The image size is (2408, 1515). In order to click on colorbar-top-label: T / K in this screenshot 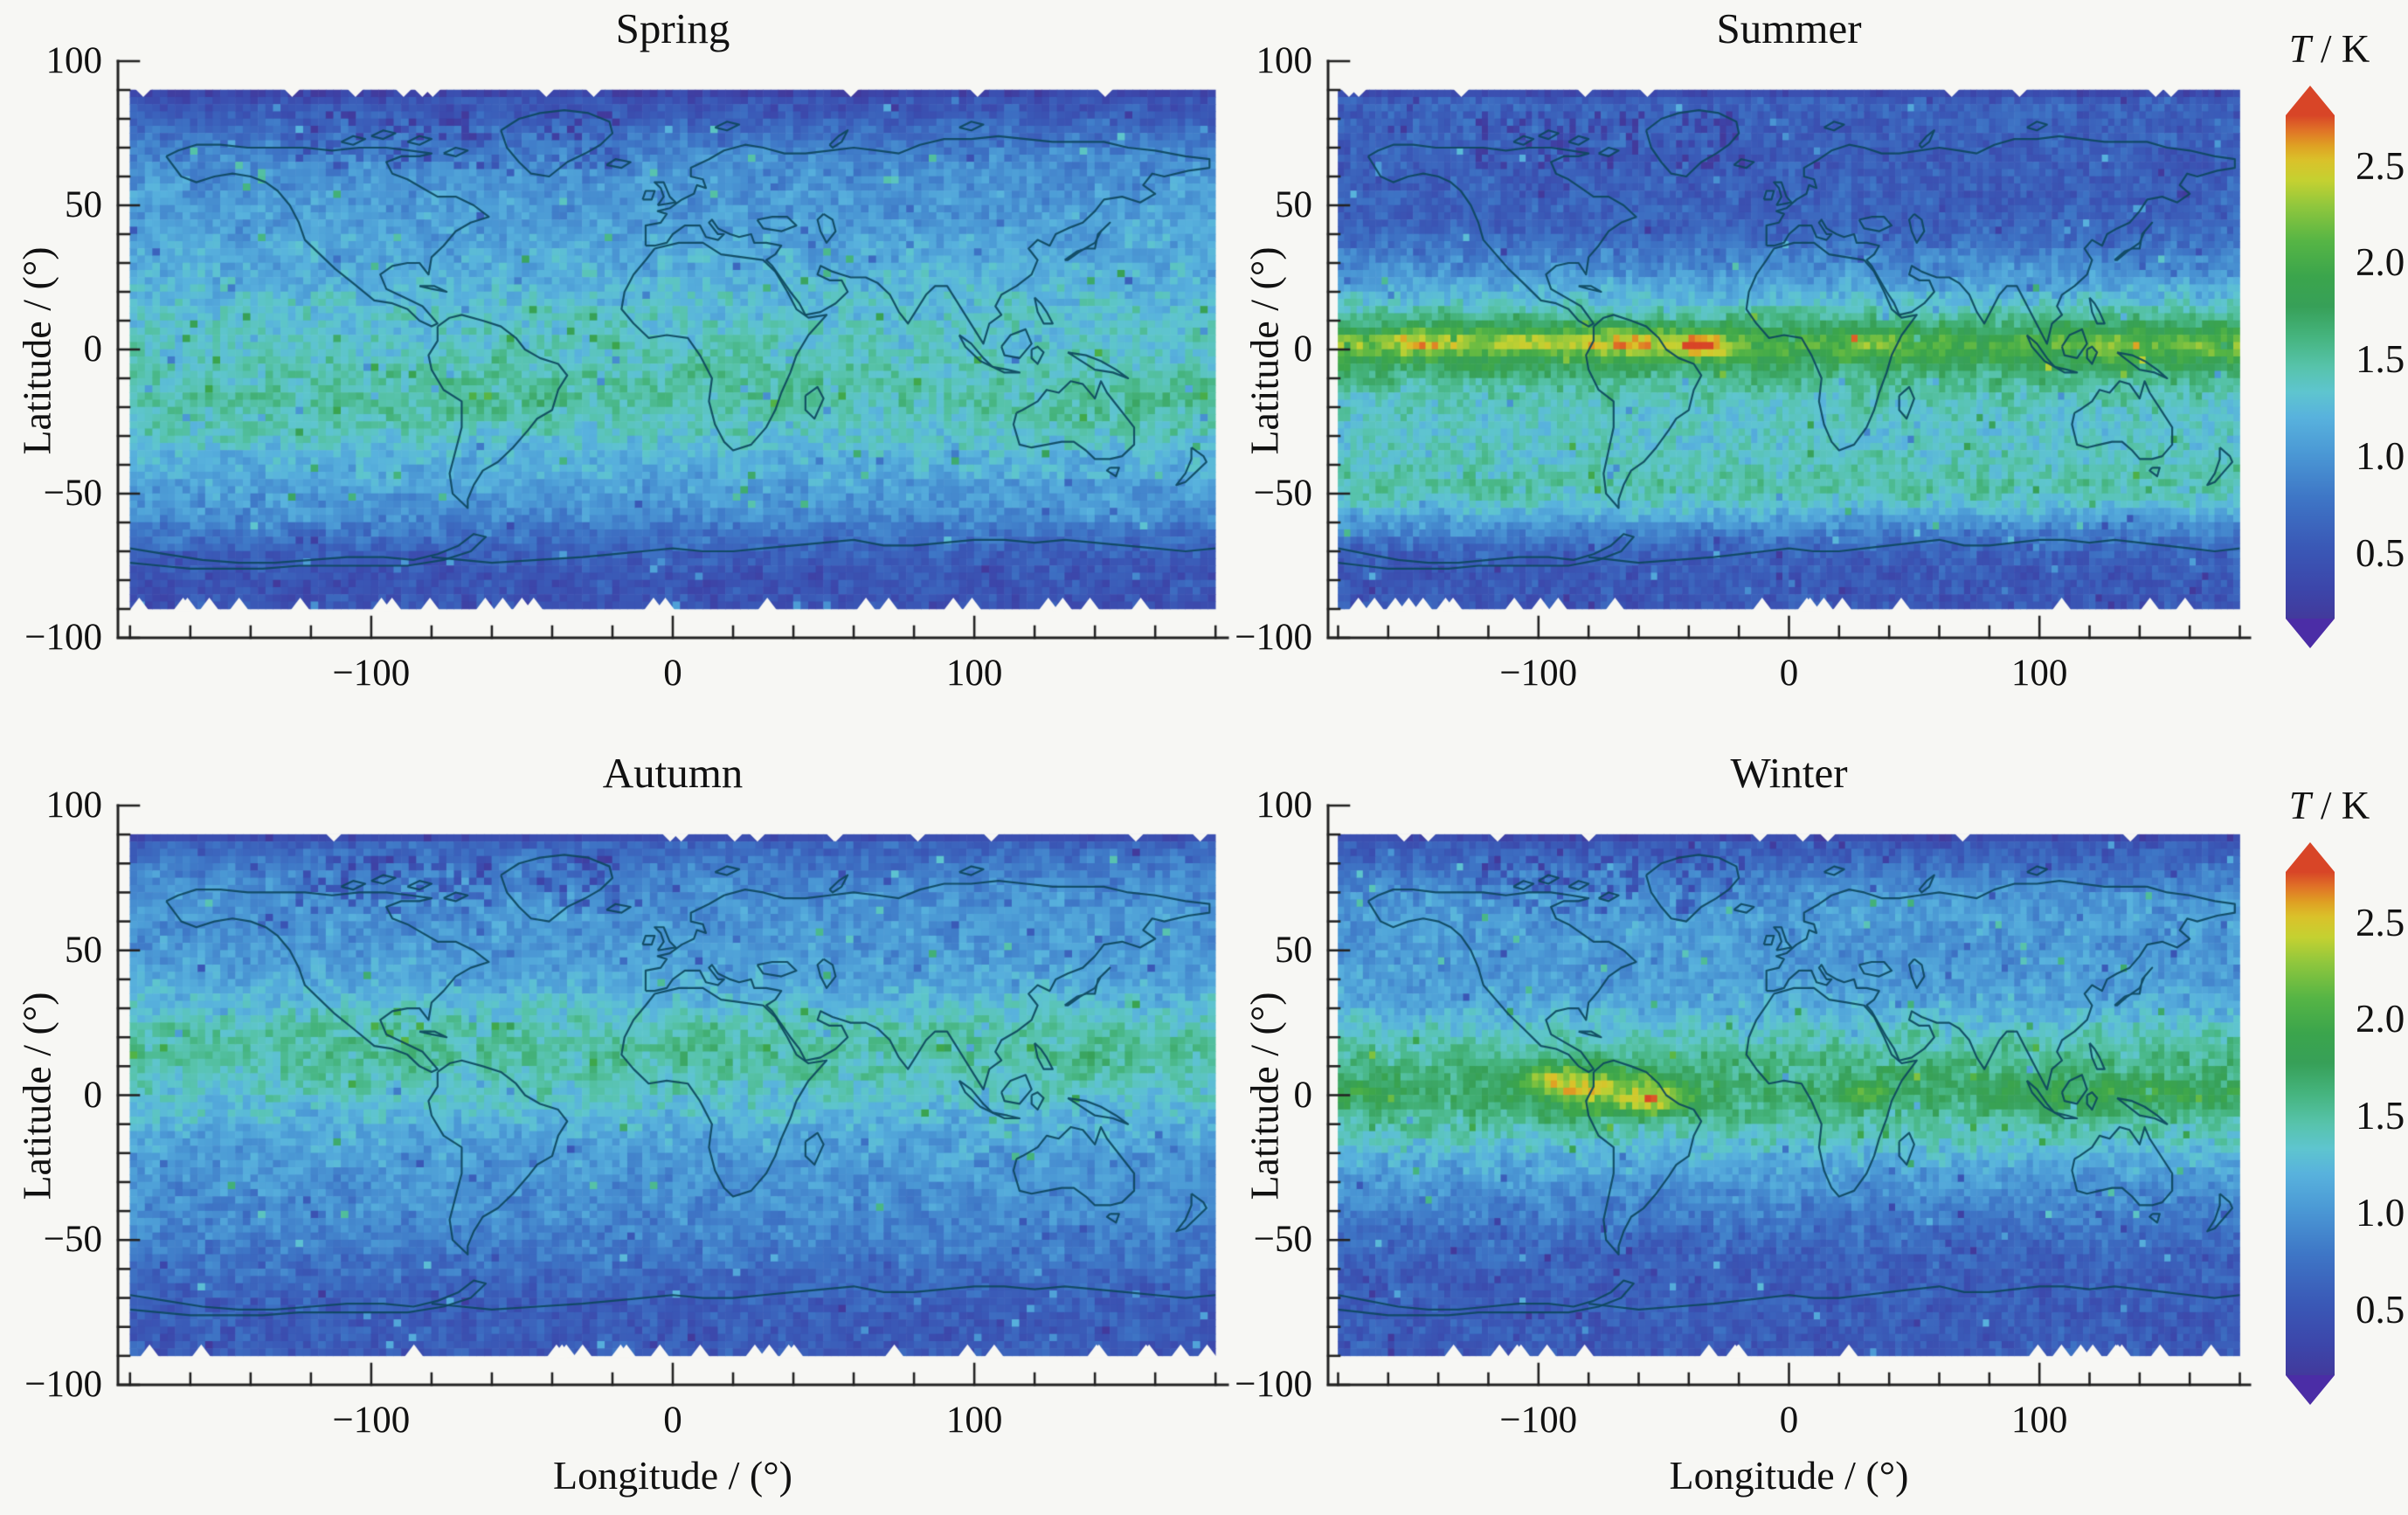, I will do `click(2320, 49)`.